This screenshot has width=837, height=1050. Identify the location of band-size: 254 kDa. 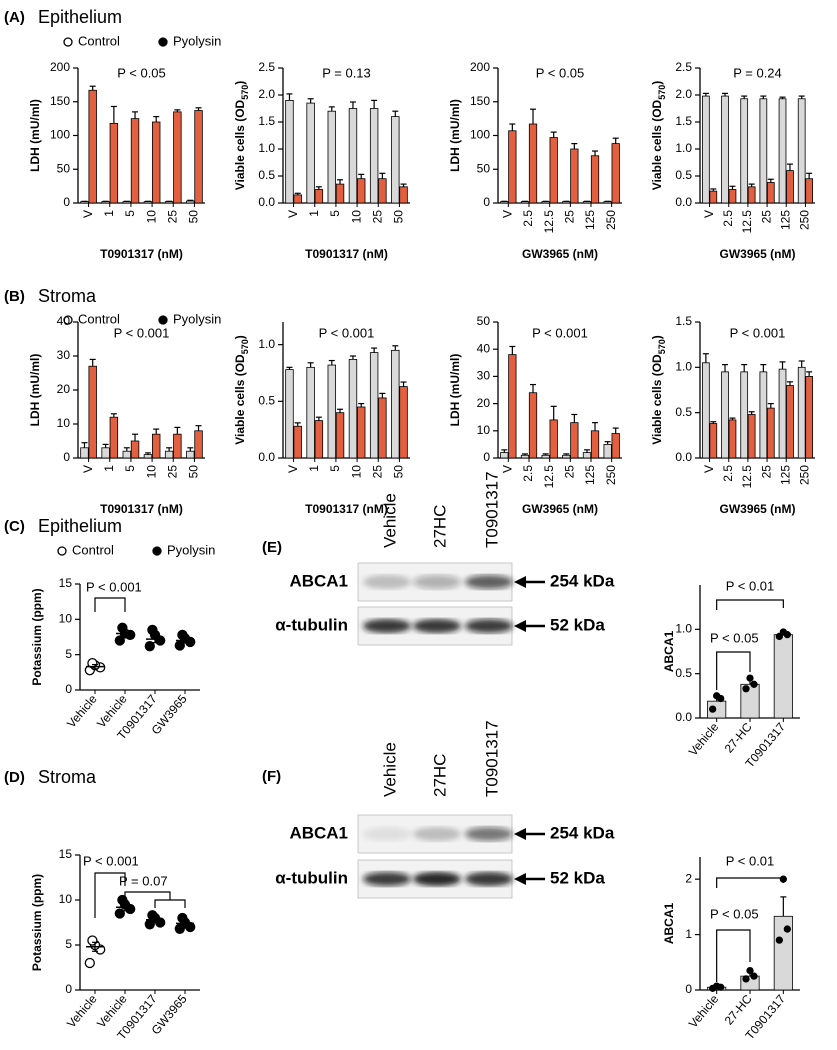
(582, 832).